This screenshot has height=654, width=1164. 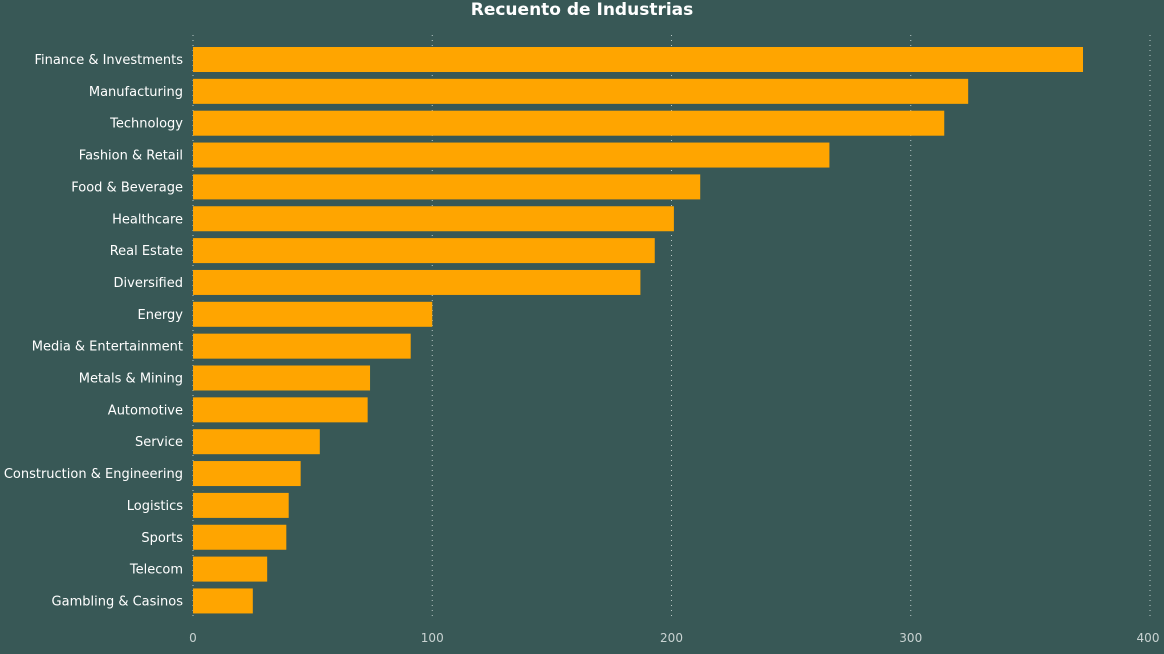 I want to click on category-label: Real Estate, so click(x=146, y=251).